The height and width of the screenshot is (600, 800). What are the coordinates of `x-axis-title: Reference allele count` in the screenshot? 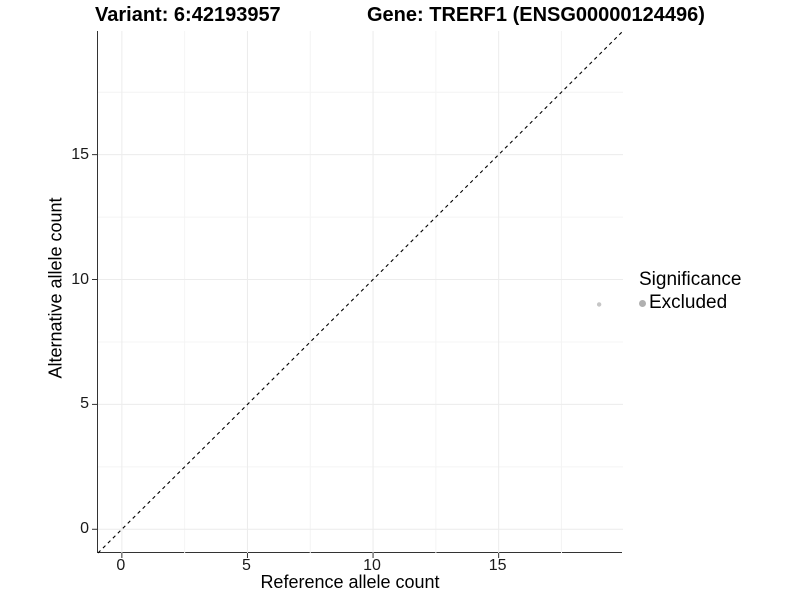 It's located at (350, 582).